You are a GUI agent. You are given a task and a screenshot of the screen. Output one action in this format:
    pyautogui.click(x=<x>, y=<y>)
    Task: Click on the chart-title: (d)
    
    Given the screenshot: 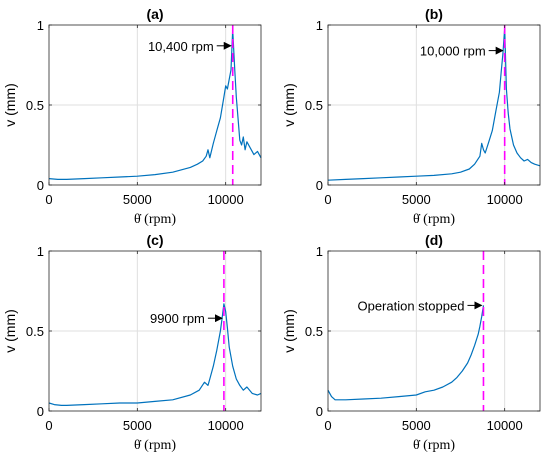 What is the action you would take?
    pyautogui.click(x=434, y=240)
    